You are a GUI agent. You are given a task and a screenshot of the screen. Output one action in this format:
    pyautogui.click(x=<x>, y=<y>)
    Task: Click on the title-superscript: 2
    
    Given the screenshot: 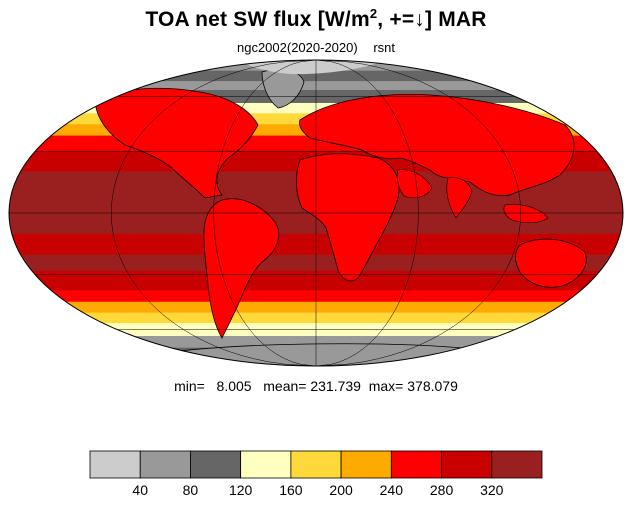 What is the action you would take?
    pyautogui.click(x=373, y=13)
    